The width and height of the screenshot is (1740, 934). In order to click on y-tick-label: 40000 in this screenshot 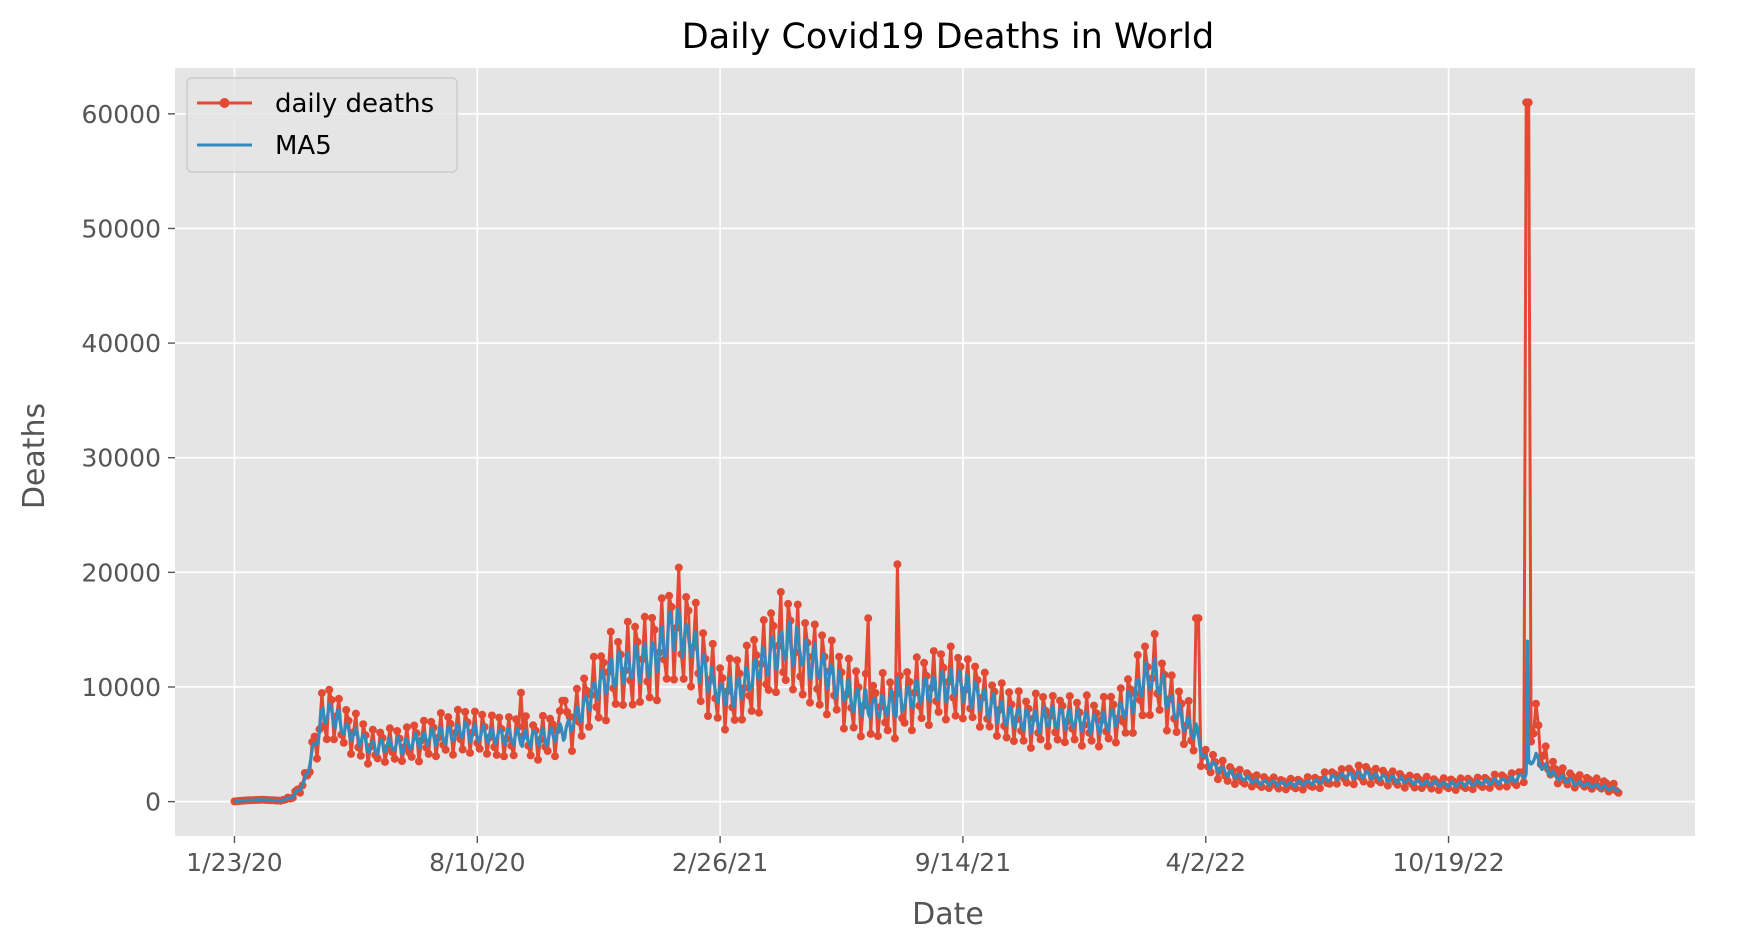, I will do `click(121, 343)`.